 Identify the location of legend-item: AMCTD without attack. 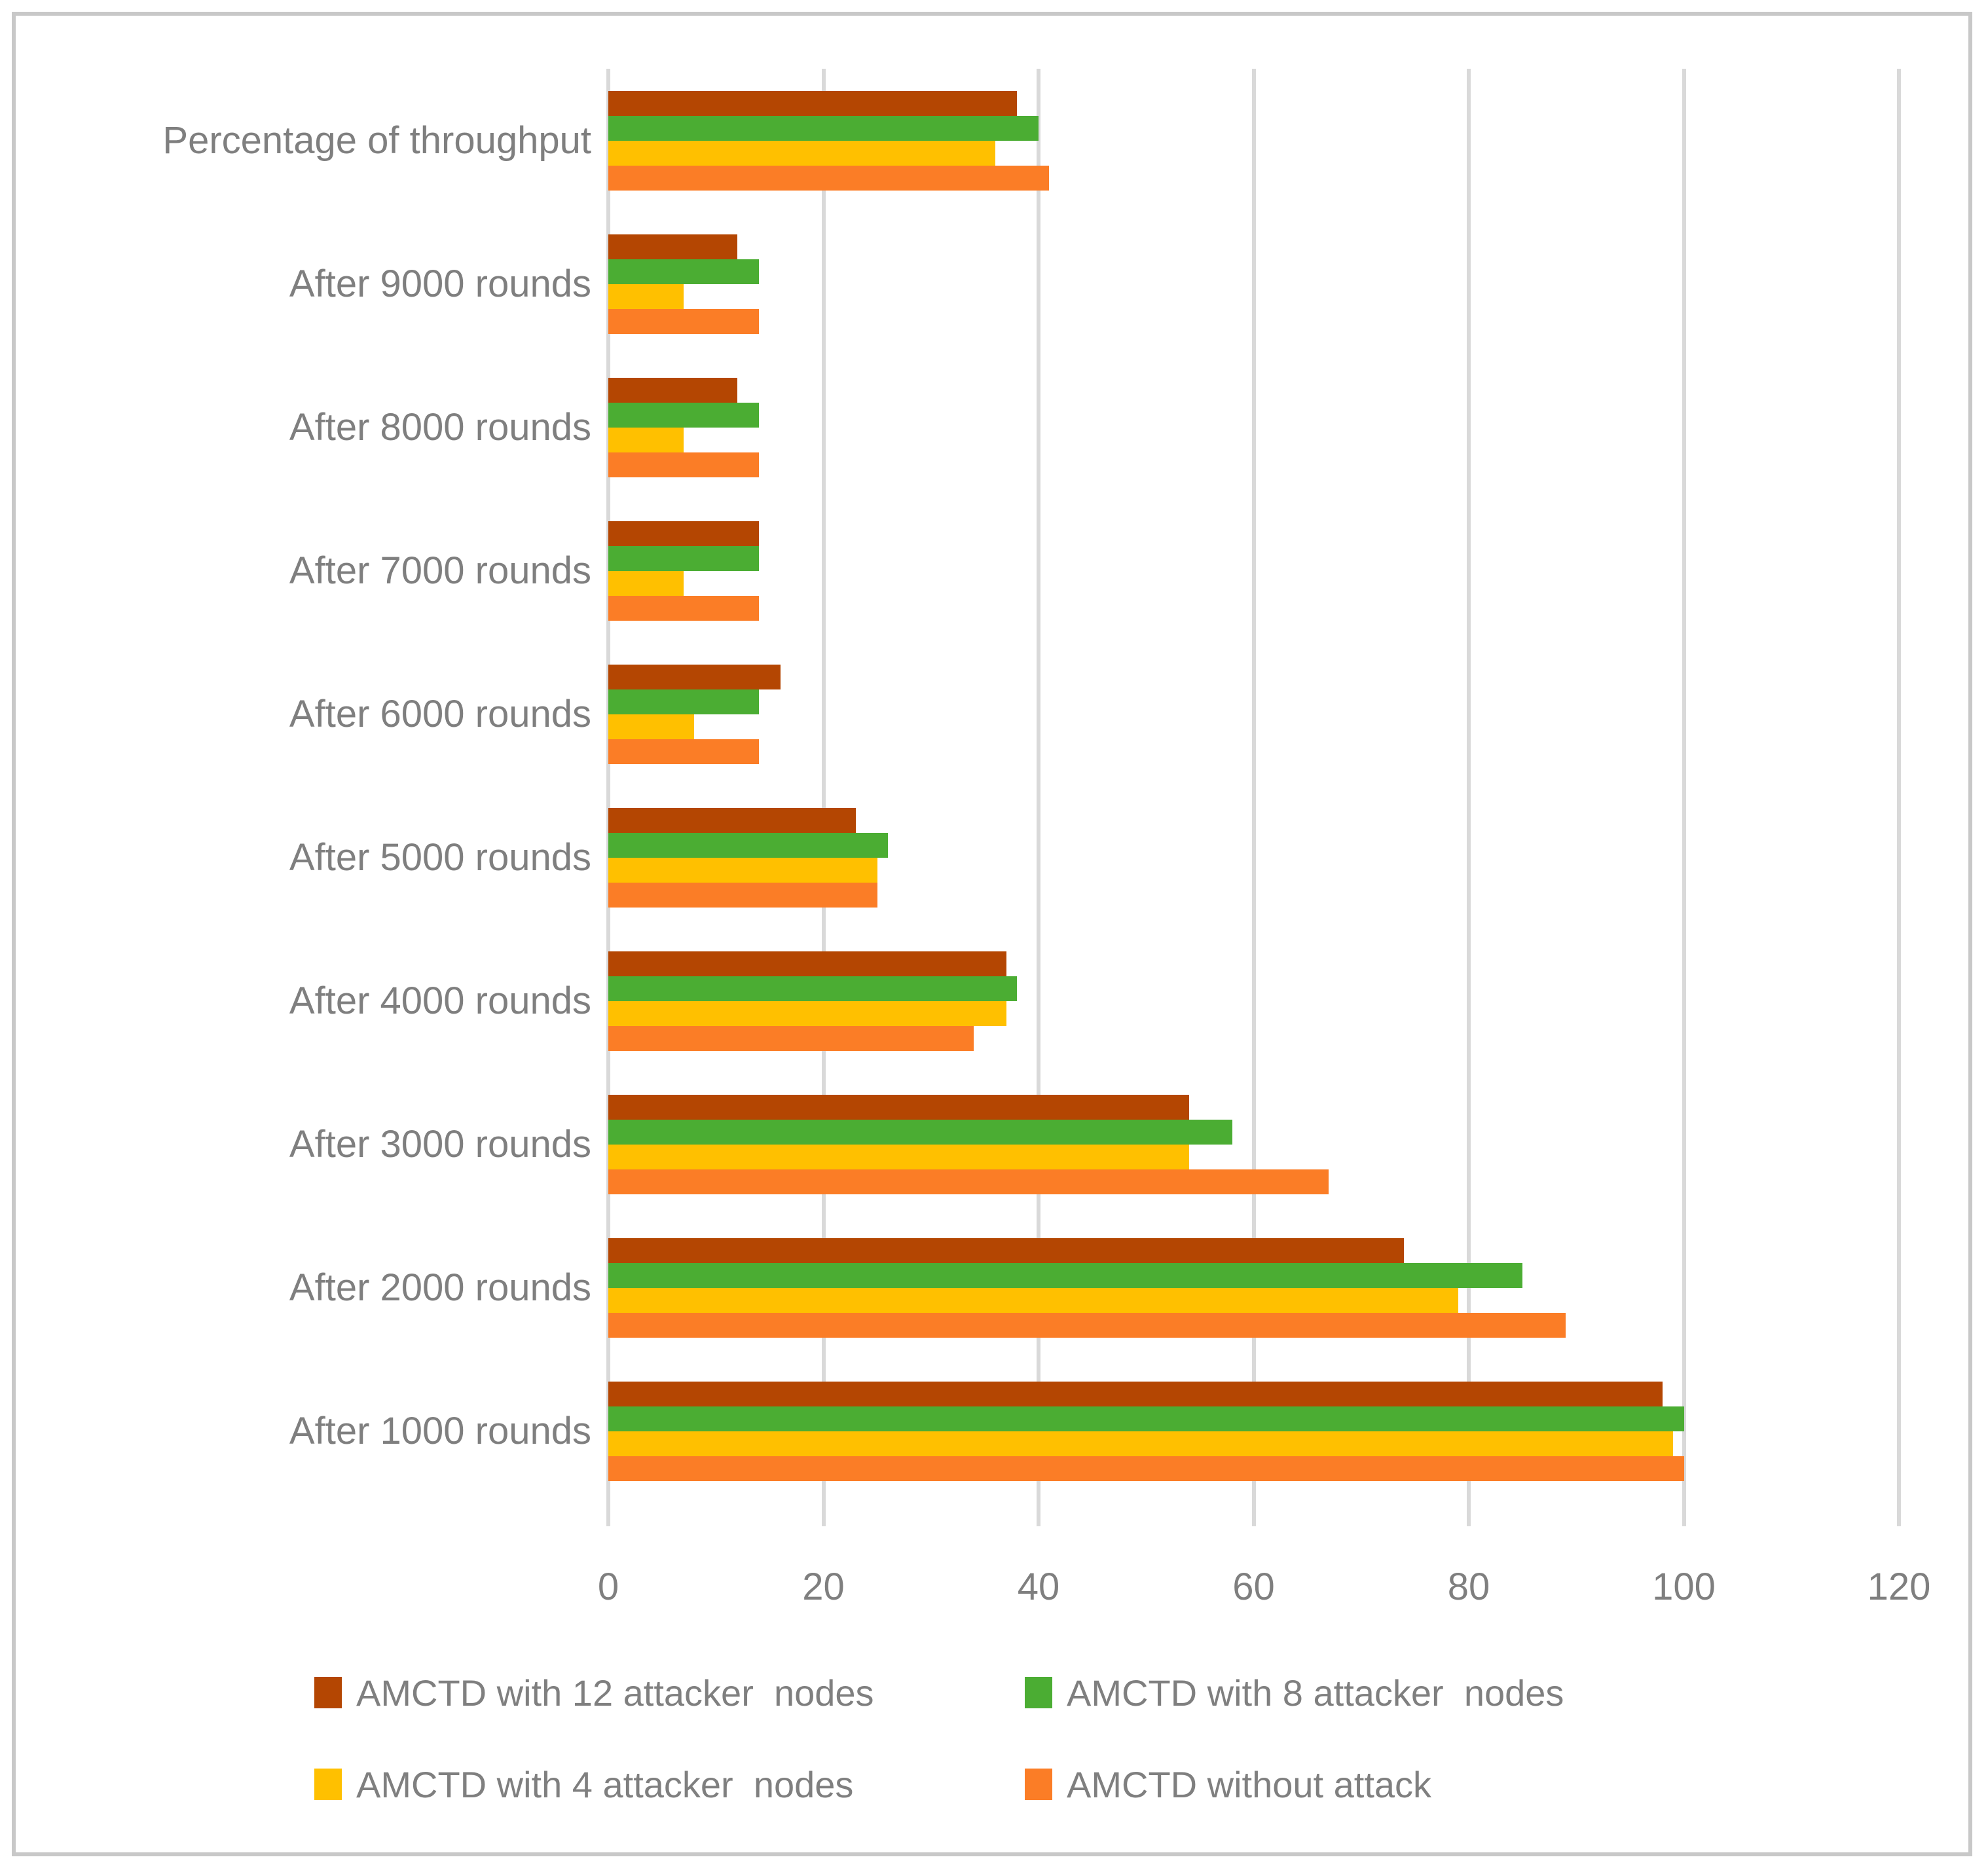
(1228, 1784).